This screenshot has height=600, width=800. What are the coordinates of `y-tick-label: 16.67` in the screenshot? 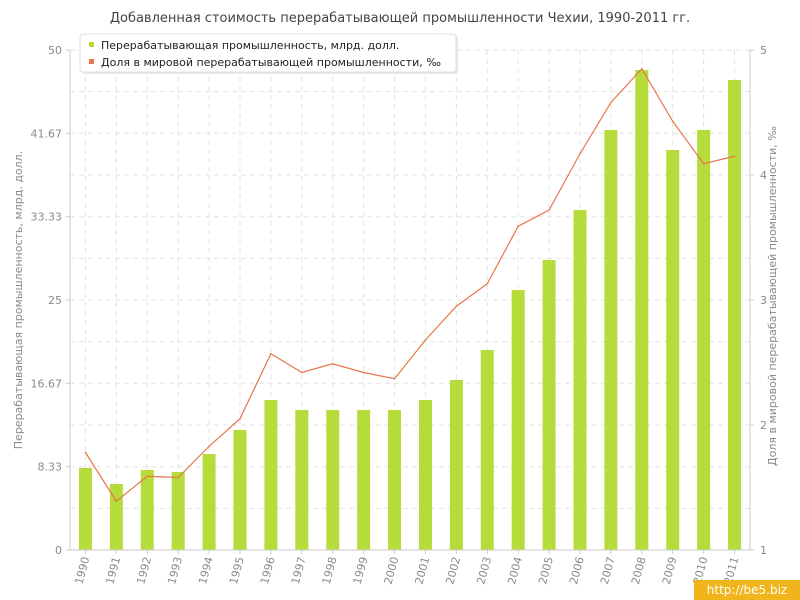 It's located at (47, 383).